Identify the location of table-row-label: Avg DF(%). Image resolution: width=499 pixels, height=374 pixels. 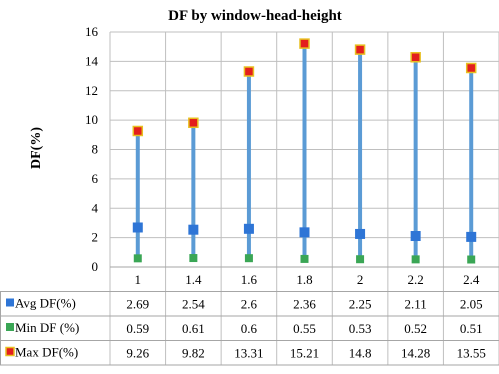
(45, 303).